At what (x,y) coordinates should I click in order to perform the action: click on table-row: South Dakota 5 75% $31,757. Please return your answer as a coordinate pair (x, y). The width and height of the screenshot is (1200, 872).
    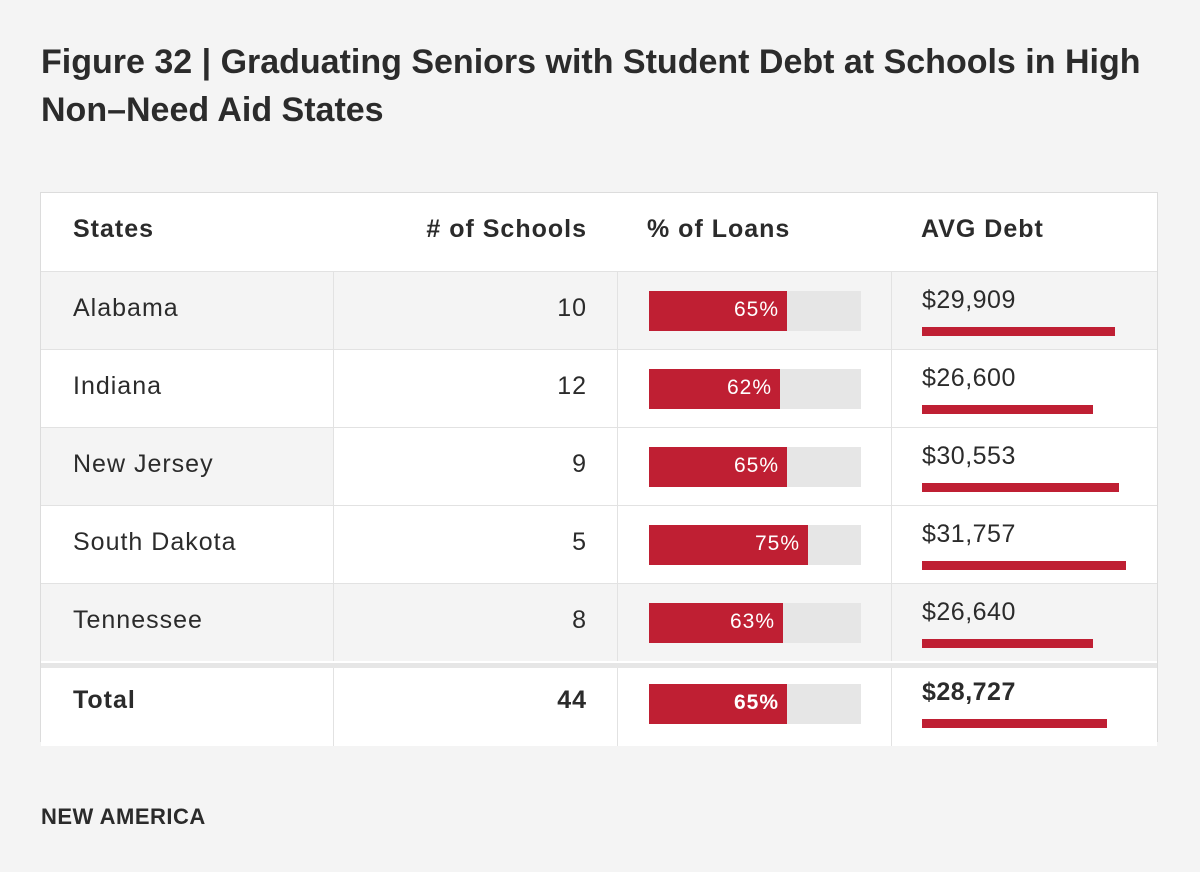
    Looking at the image, I should click on (599, 544).